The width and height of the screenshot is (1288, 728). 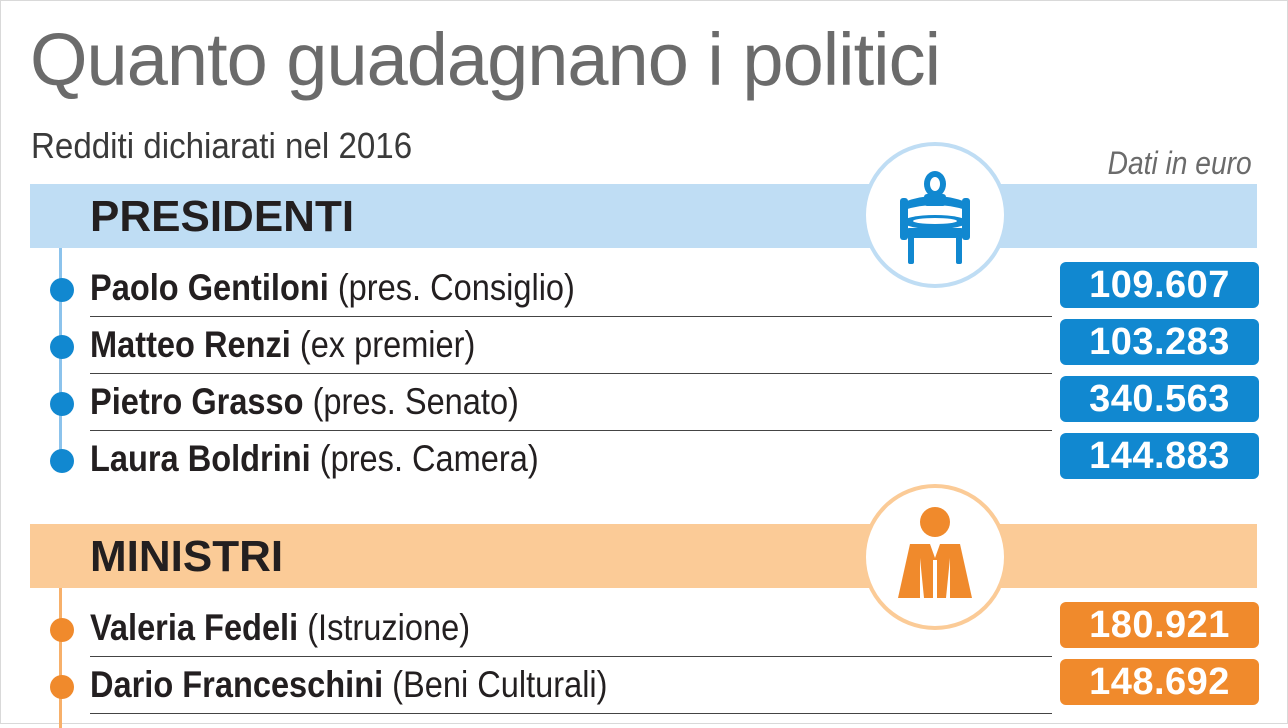 What do you see at coordinates (387, 344) in the screenshot?
I see `politician-role: (ex premier)` at bounding box center [387, 344].